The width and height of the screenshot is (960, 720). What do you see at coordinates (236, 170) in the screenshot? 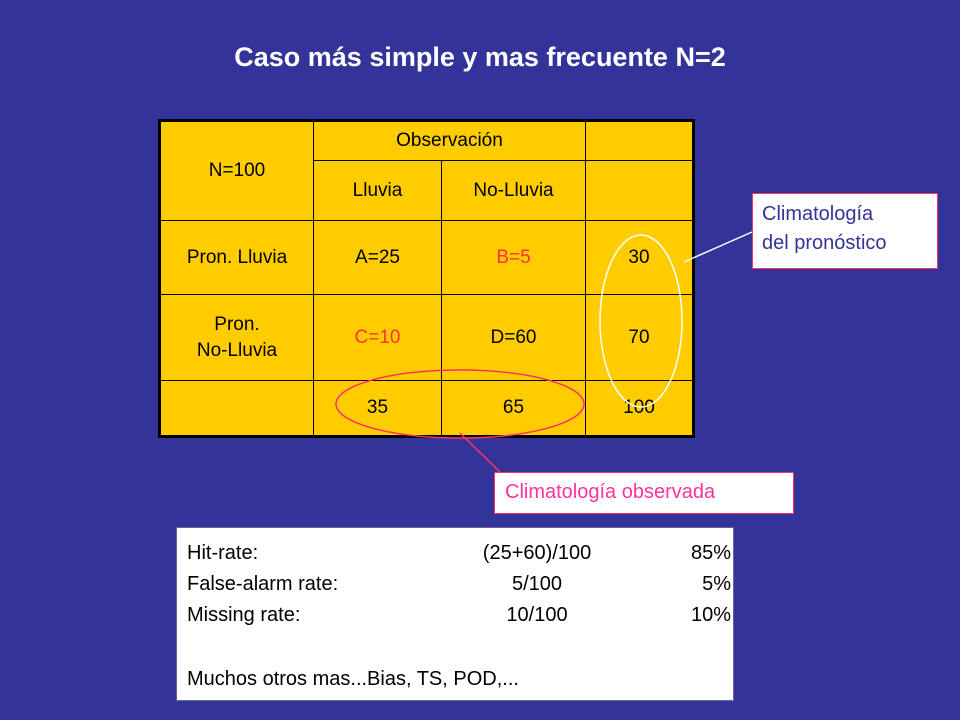
I see `table-corner-cell: N=100` at bounding box center [236, 170].